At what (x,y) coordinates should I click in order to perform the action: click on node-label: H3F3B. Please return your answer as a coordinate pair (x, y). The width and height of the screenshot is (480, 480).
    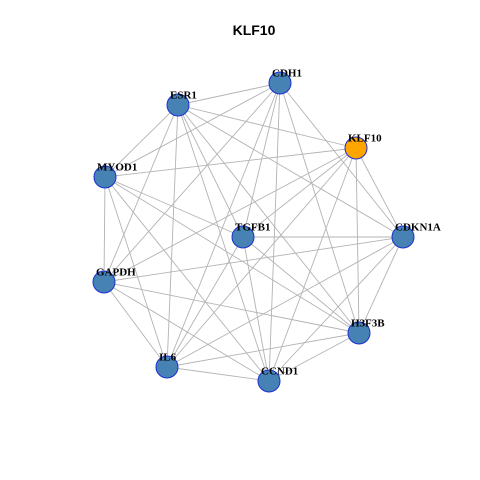
    Looking at the image, I should click on (368, 324).